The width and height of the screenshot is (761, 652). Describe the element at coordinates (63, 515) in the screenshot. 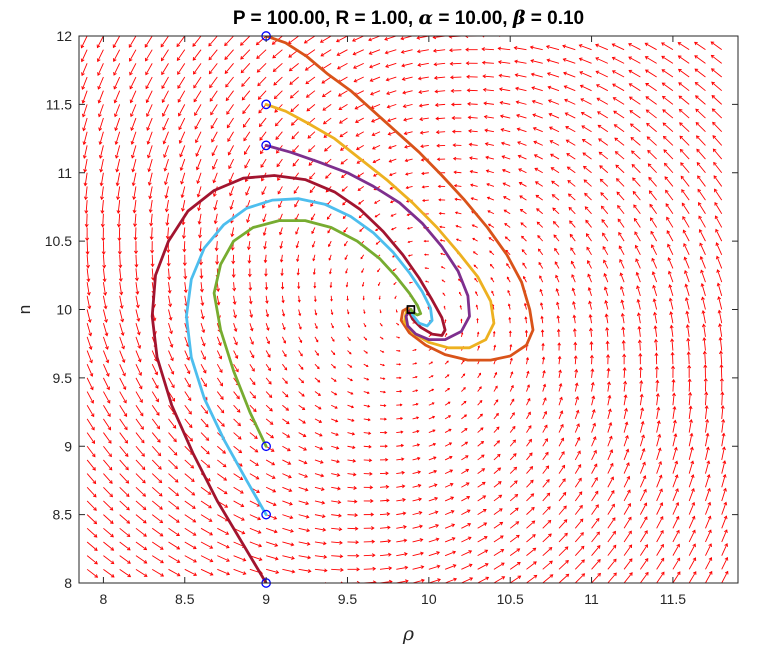

I see `y-tick-label: 8.5` at that location.